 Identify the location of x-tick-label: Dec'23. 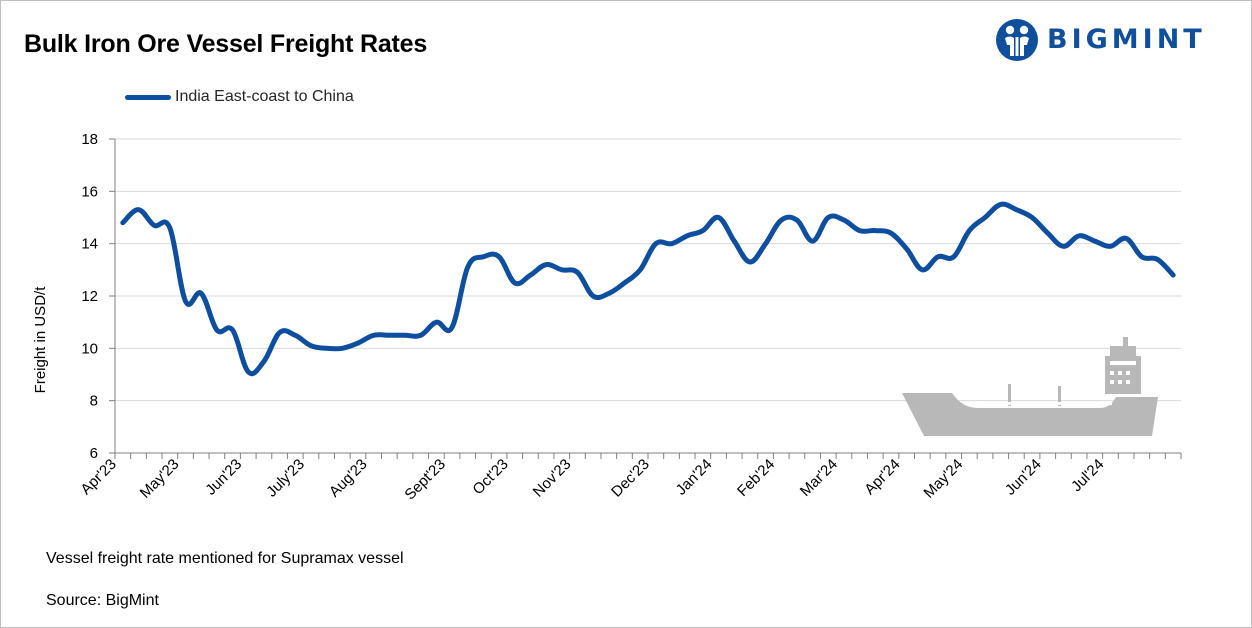
(630, 478).